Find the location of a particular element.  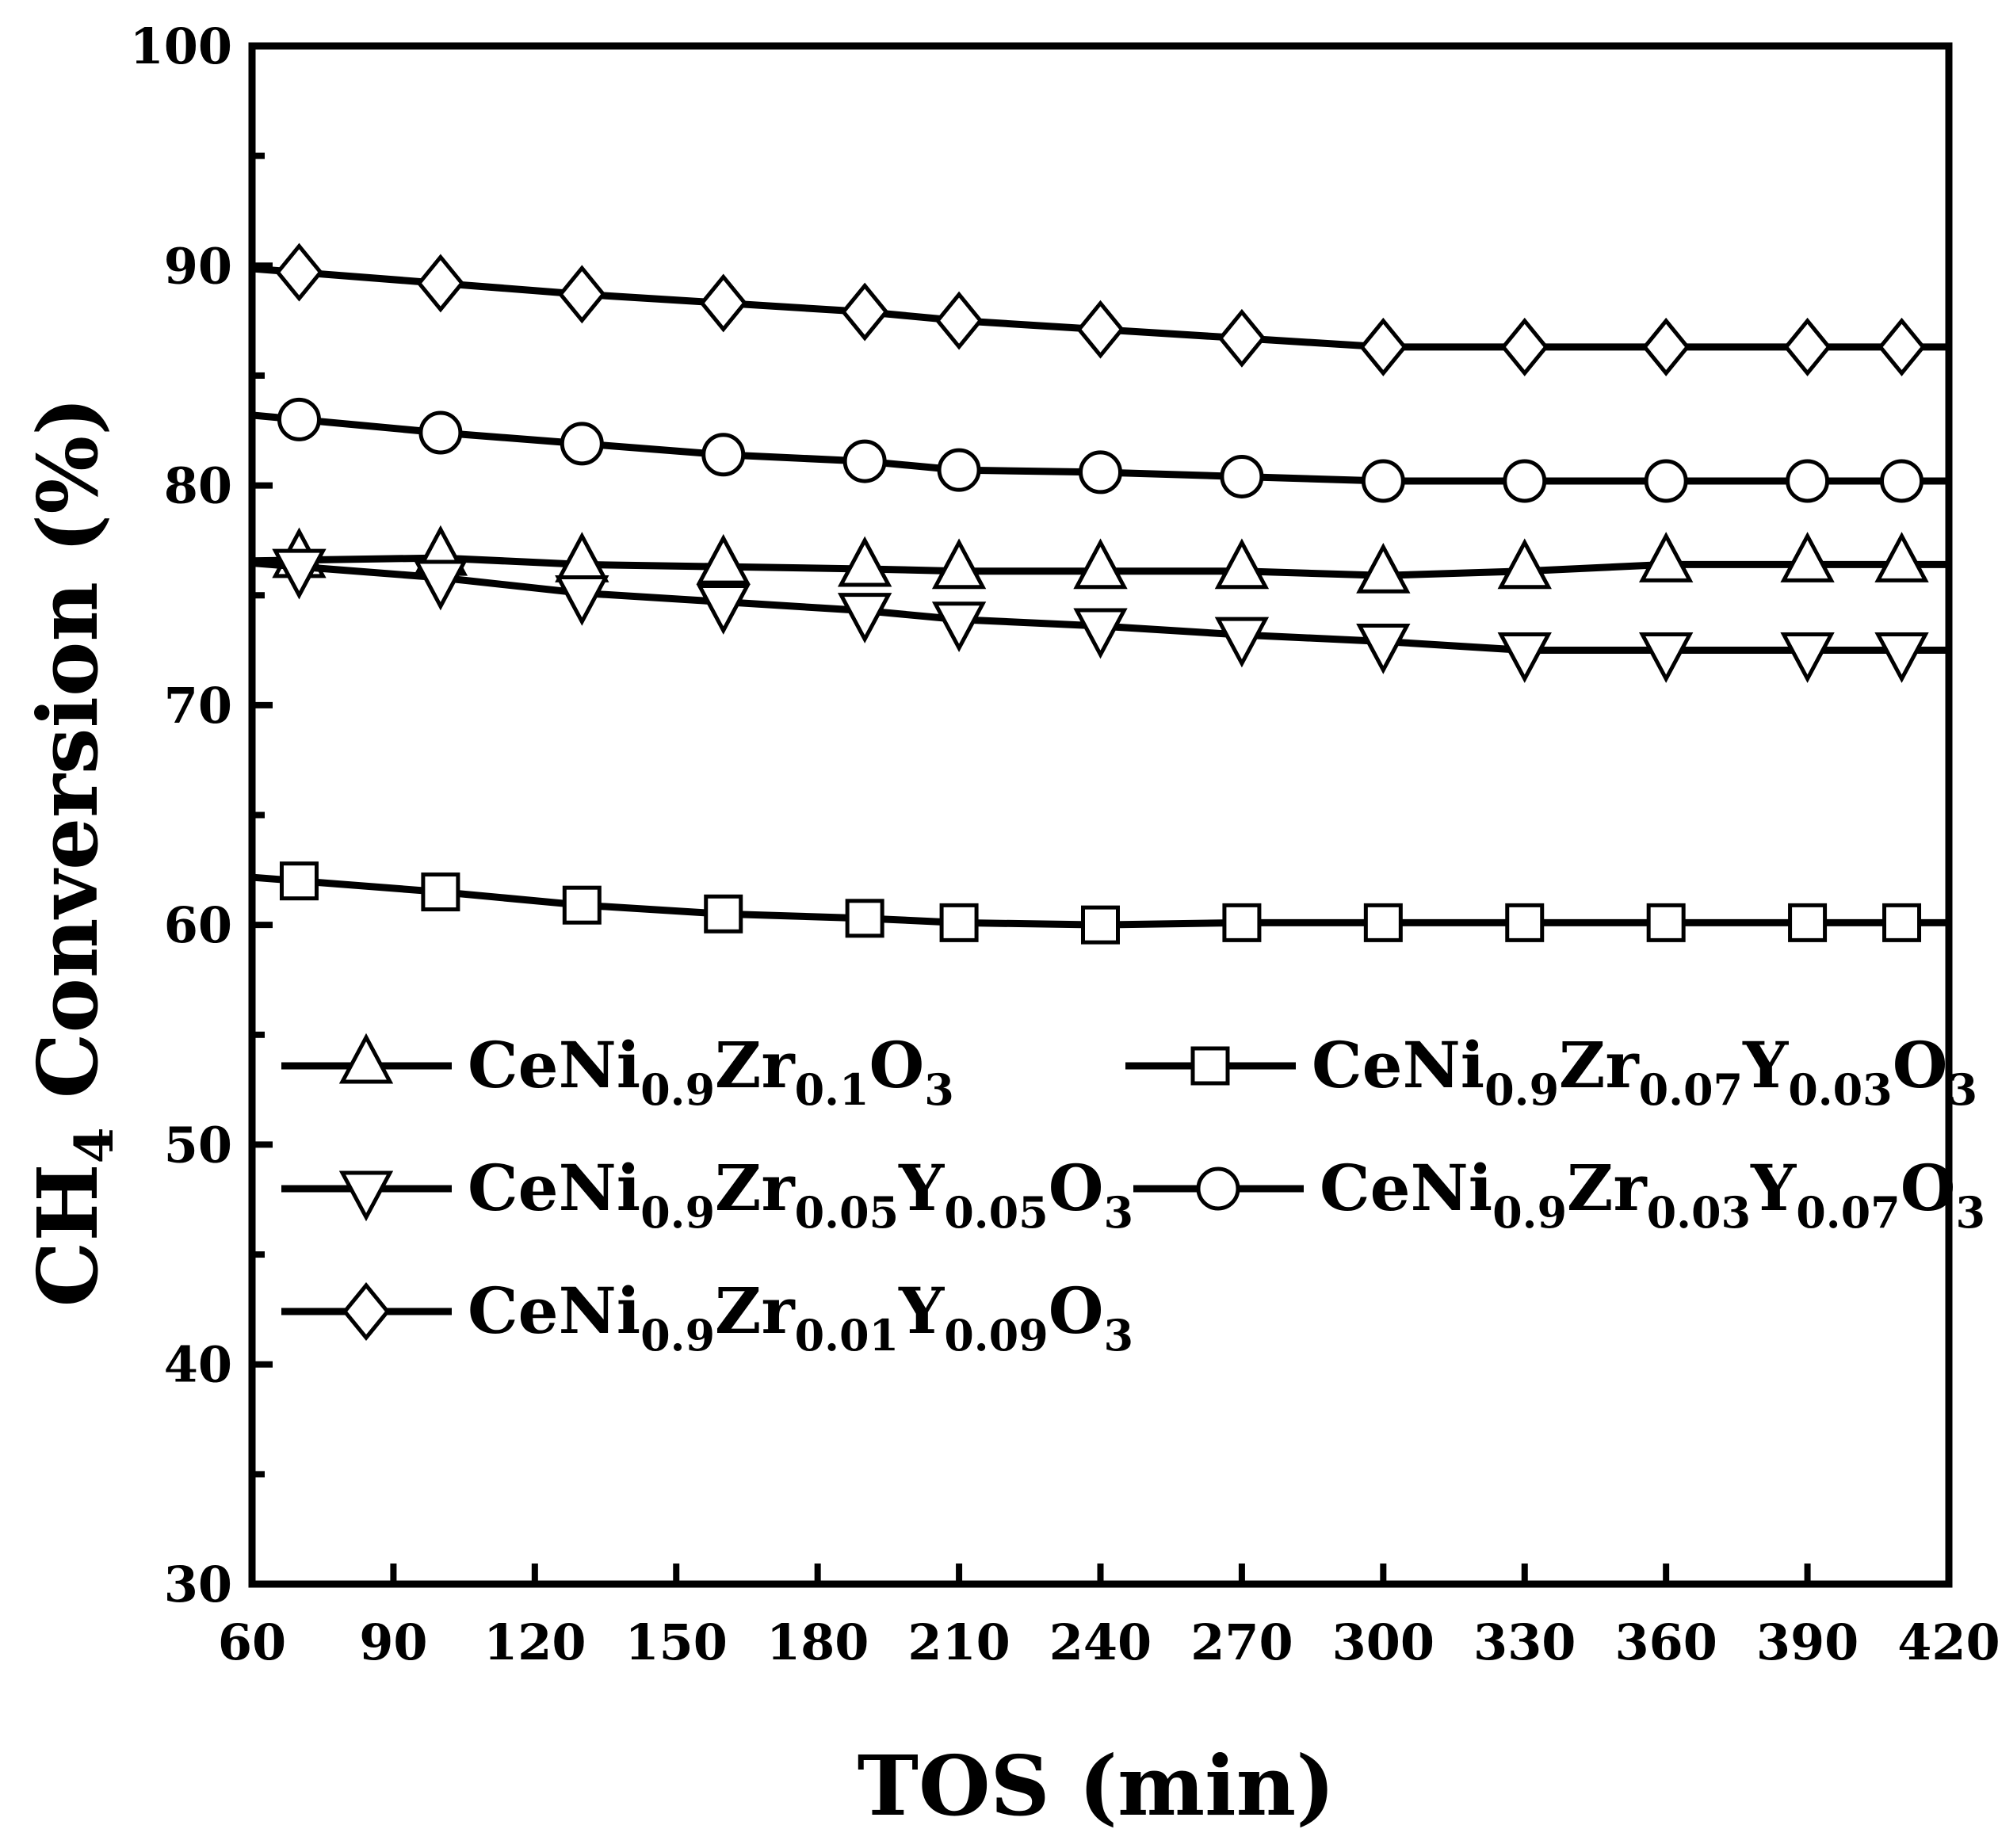

y-tick-label: 100 is located at coordinates (181, 46).